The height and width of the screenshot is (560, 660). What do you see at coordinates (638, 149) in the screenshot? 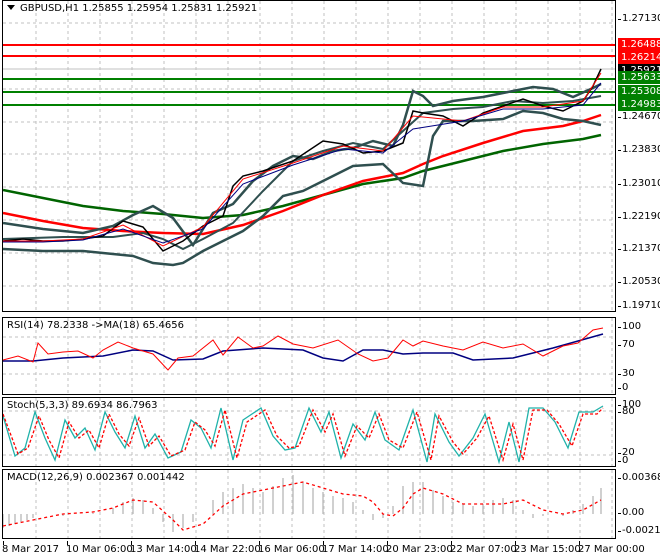
I see `price-tick: 1.23830` at bounding box center [638, 149].